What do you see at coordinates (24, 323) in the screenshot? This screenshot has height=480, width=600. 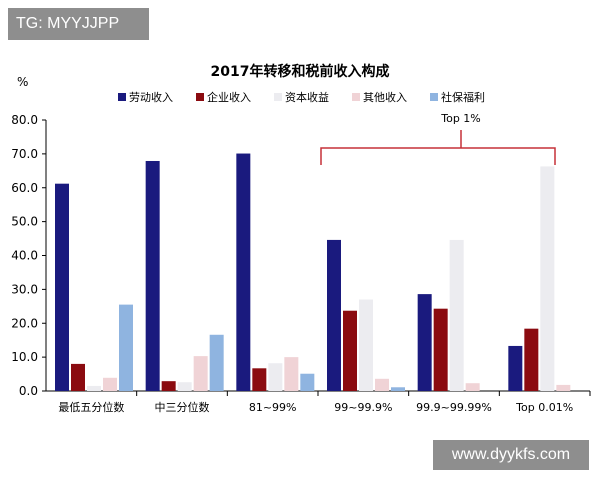 I see `y-tick-label: 20.0` at bounding box center [24, 323].